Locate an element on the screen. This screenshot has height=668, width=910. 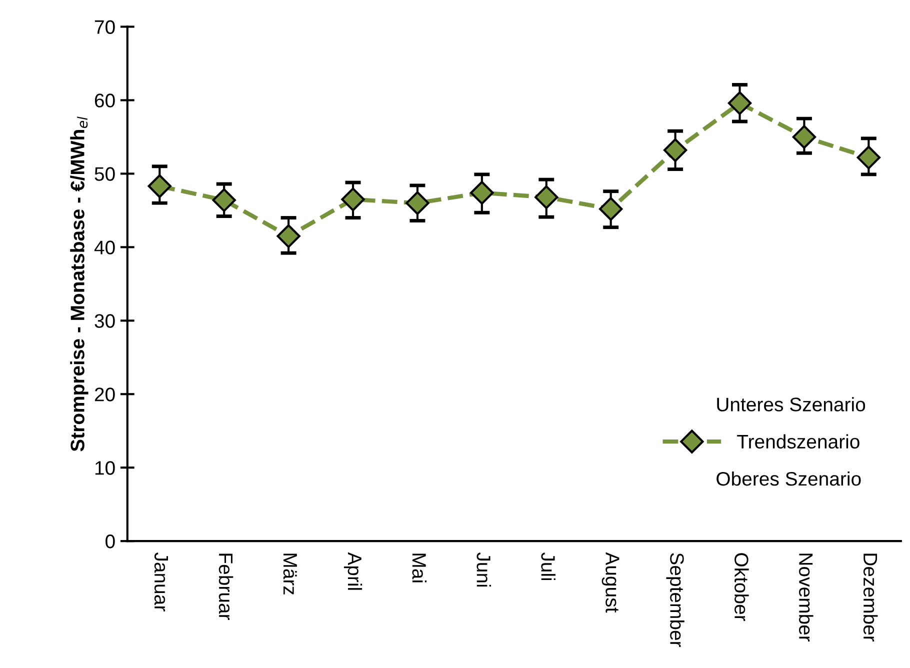
y-tick-label: 30 is located at coordinates (104, 321).